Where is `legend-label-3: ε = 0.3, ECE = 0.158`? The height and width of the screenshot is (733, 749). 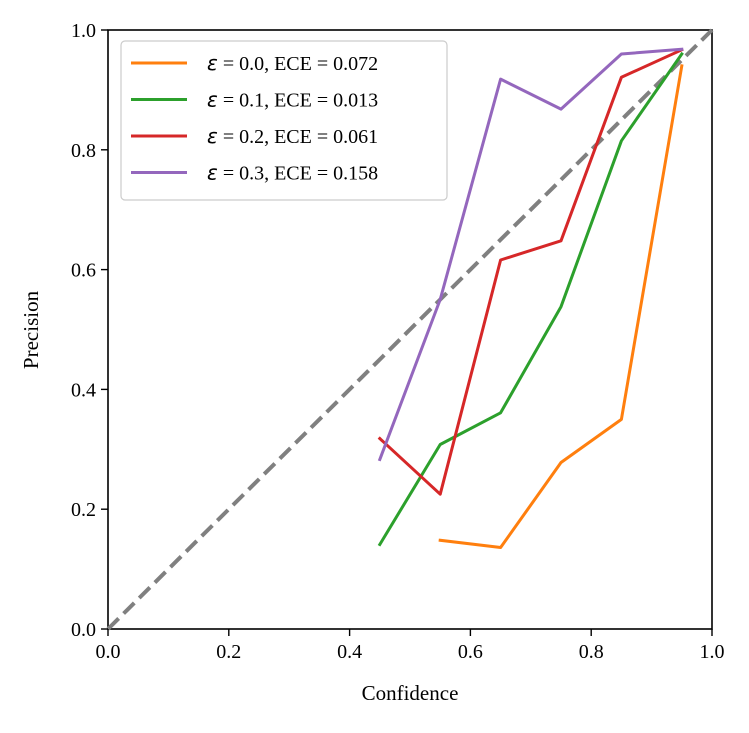 legend-label-3: ε = 0.3, ECE = 0.158 is located at coordinates (292, 173).